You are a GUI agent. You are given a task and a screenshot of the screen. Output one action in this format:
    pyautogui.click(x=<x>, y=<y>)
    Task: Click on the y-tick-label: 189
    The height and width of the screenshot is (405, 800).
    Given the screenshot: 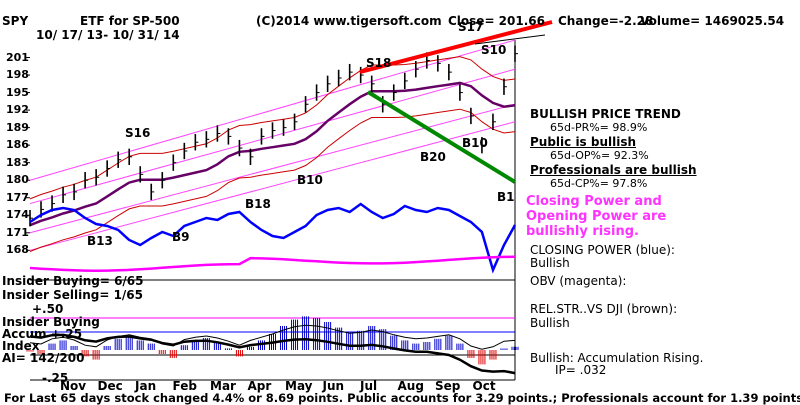 What is the action you would take?
    pyautogui.click(x=17, y=127)
    